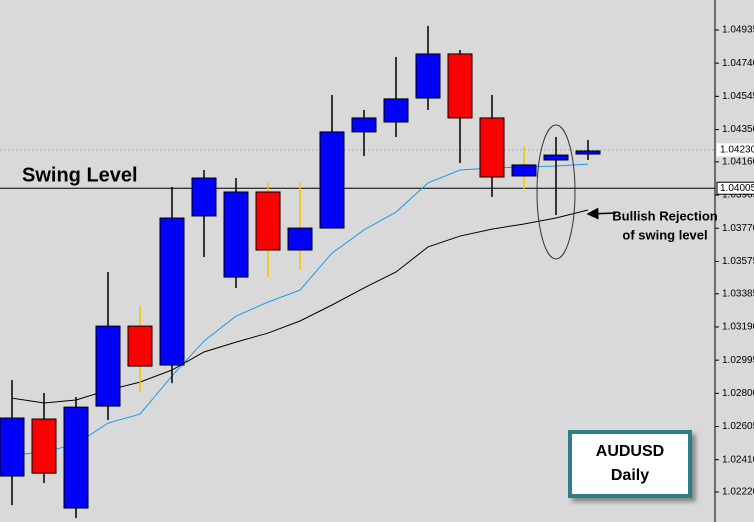 Image resolution: width=754 pixels, height=522 pixels. Describe the element at coordinates (630, 464) in the screenshot. I see `symbol-box` at that location.